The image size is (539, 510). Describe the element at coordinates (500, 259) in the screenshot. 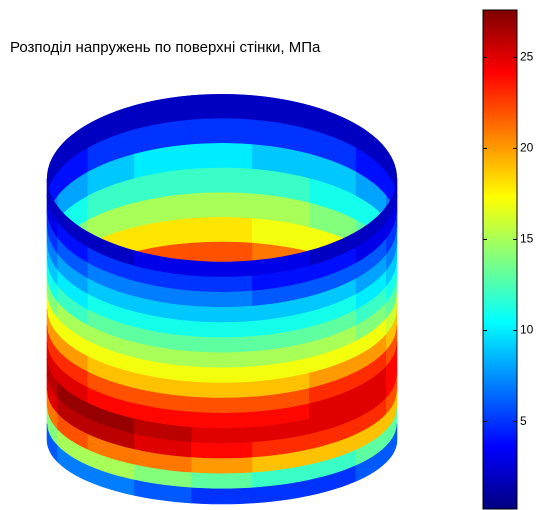

I see `colorbar` at that location.